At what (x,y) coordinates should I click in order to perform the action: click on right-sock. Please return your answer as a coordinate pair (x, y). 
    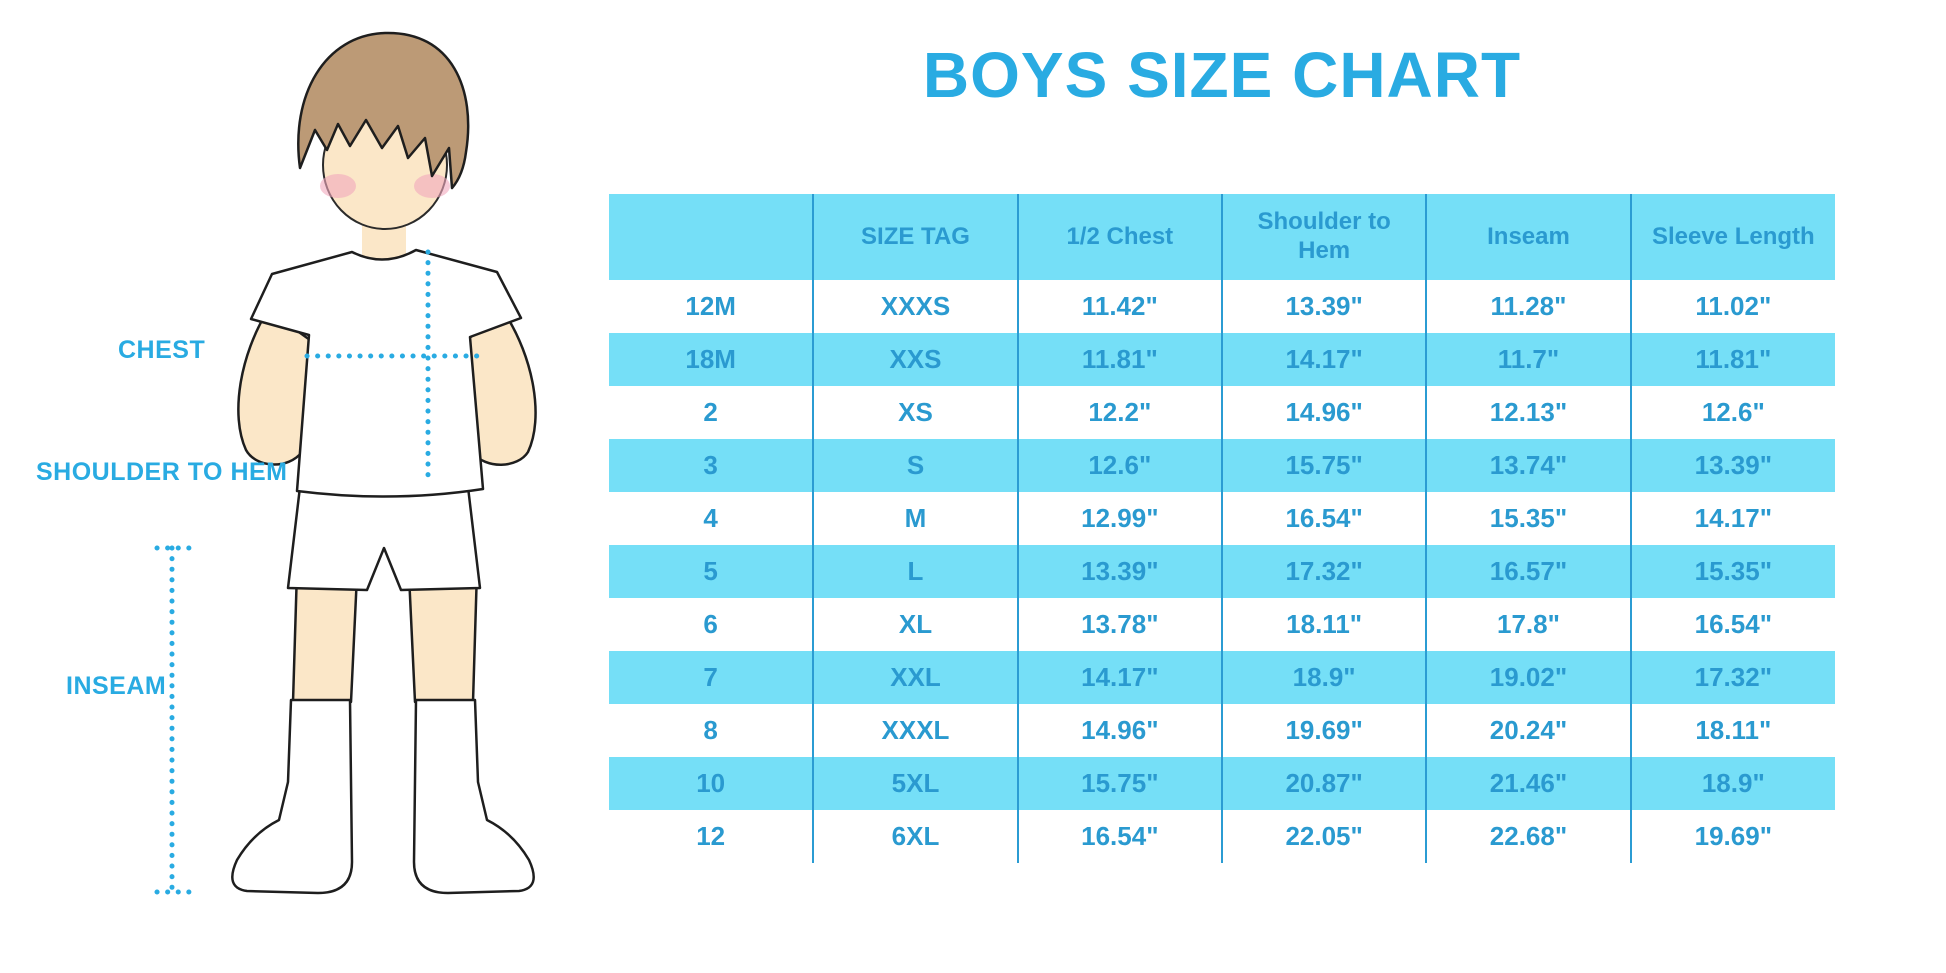
    Looking at the image, I should click on (473, 796).